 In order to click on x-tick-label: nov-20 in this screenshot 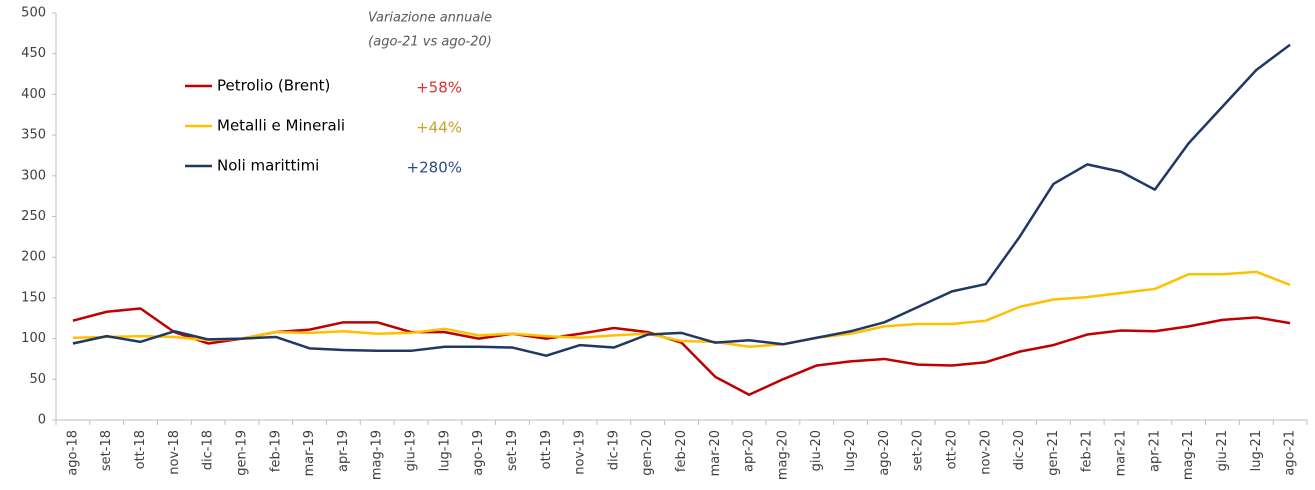, I will do `click(985, 452)`.